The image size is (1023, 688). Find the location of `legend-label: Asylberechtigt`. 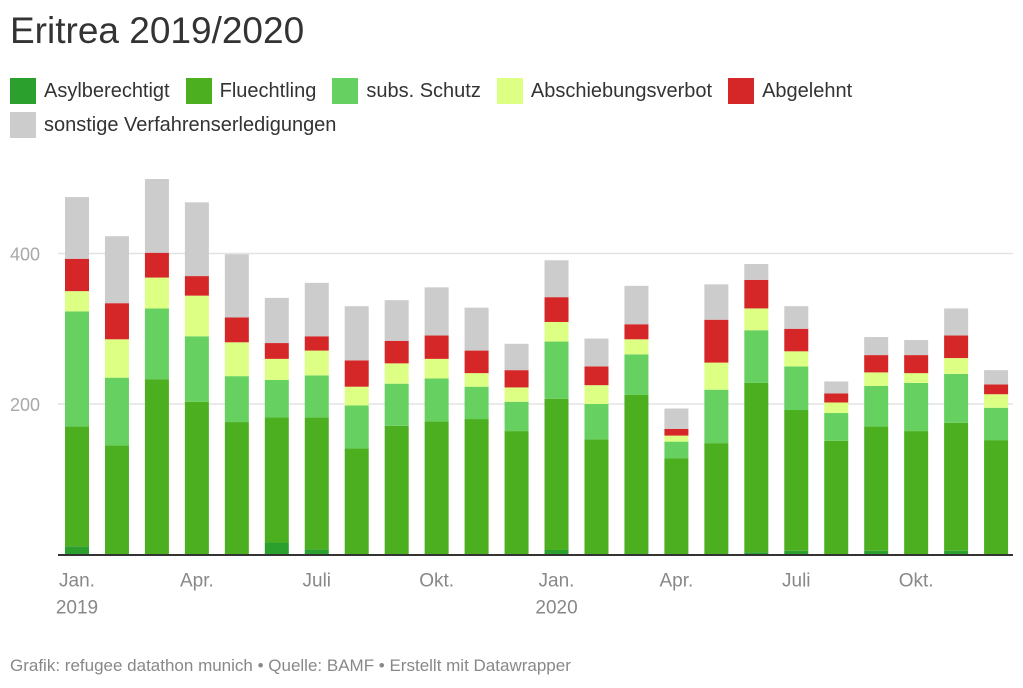

legend-label: Asylberechtigt is located at coordinates (107, 90).